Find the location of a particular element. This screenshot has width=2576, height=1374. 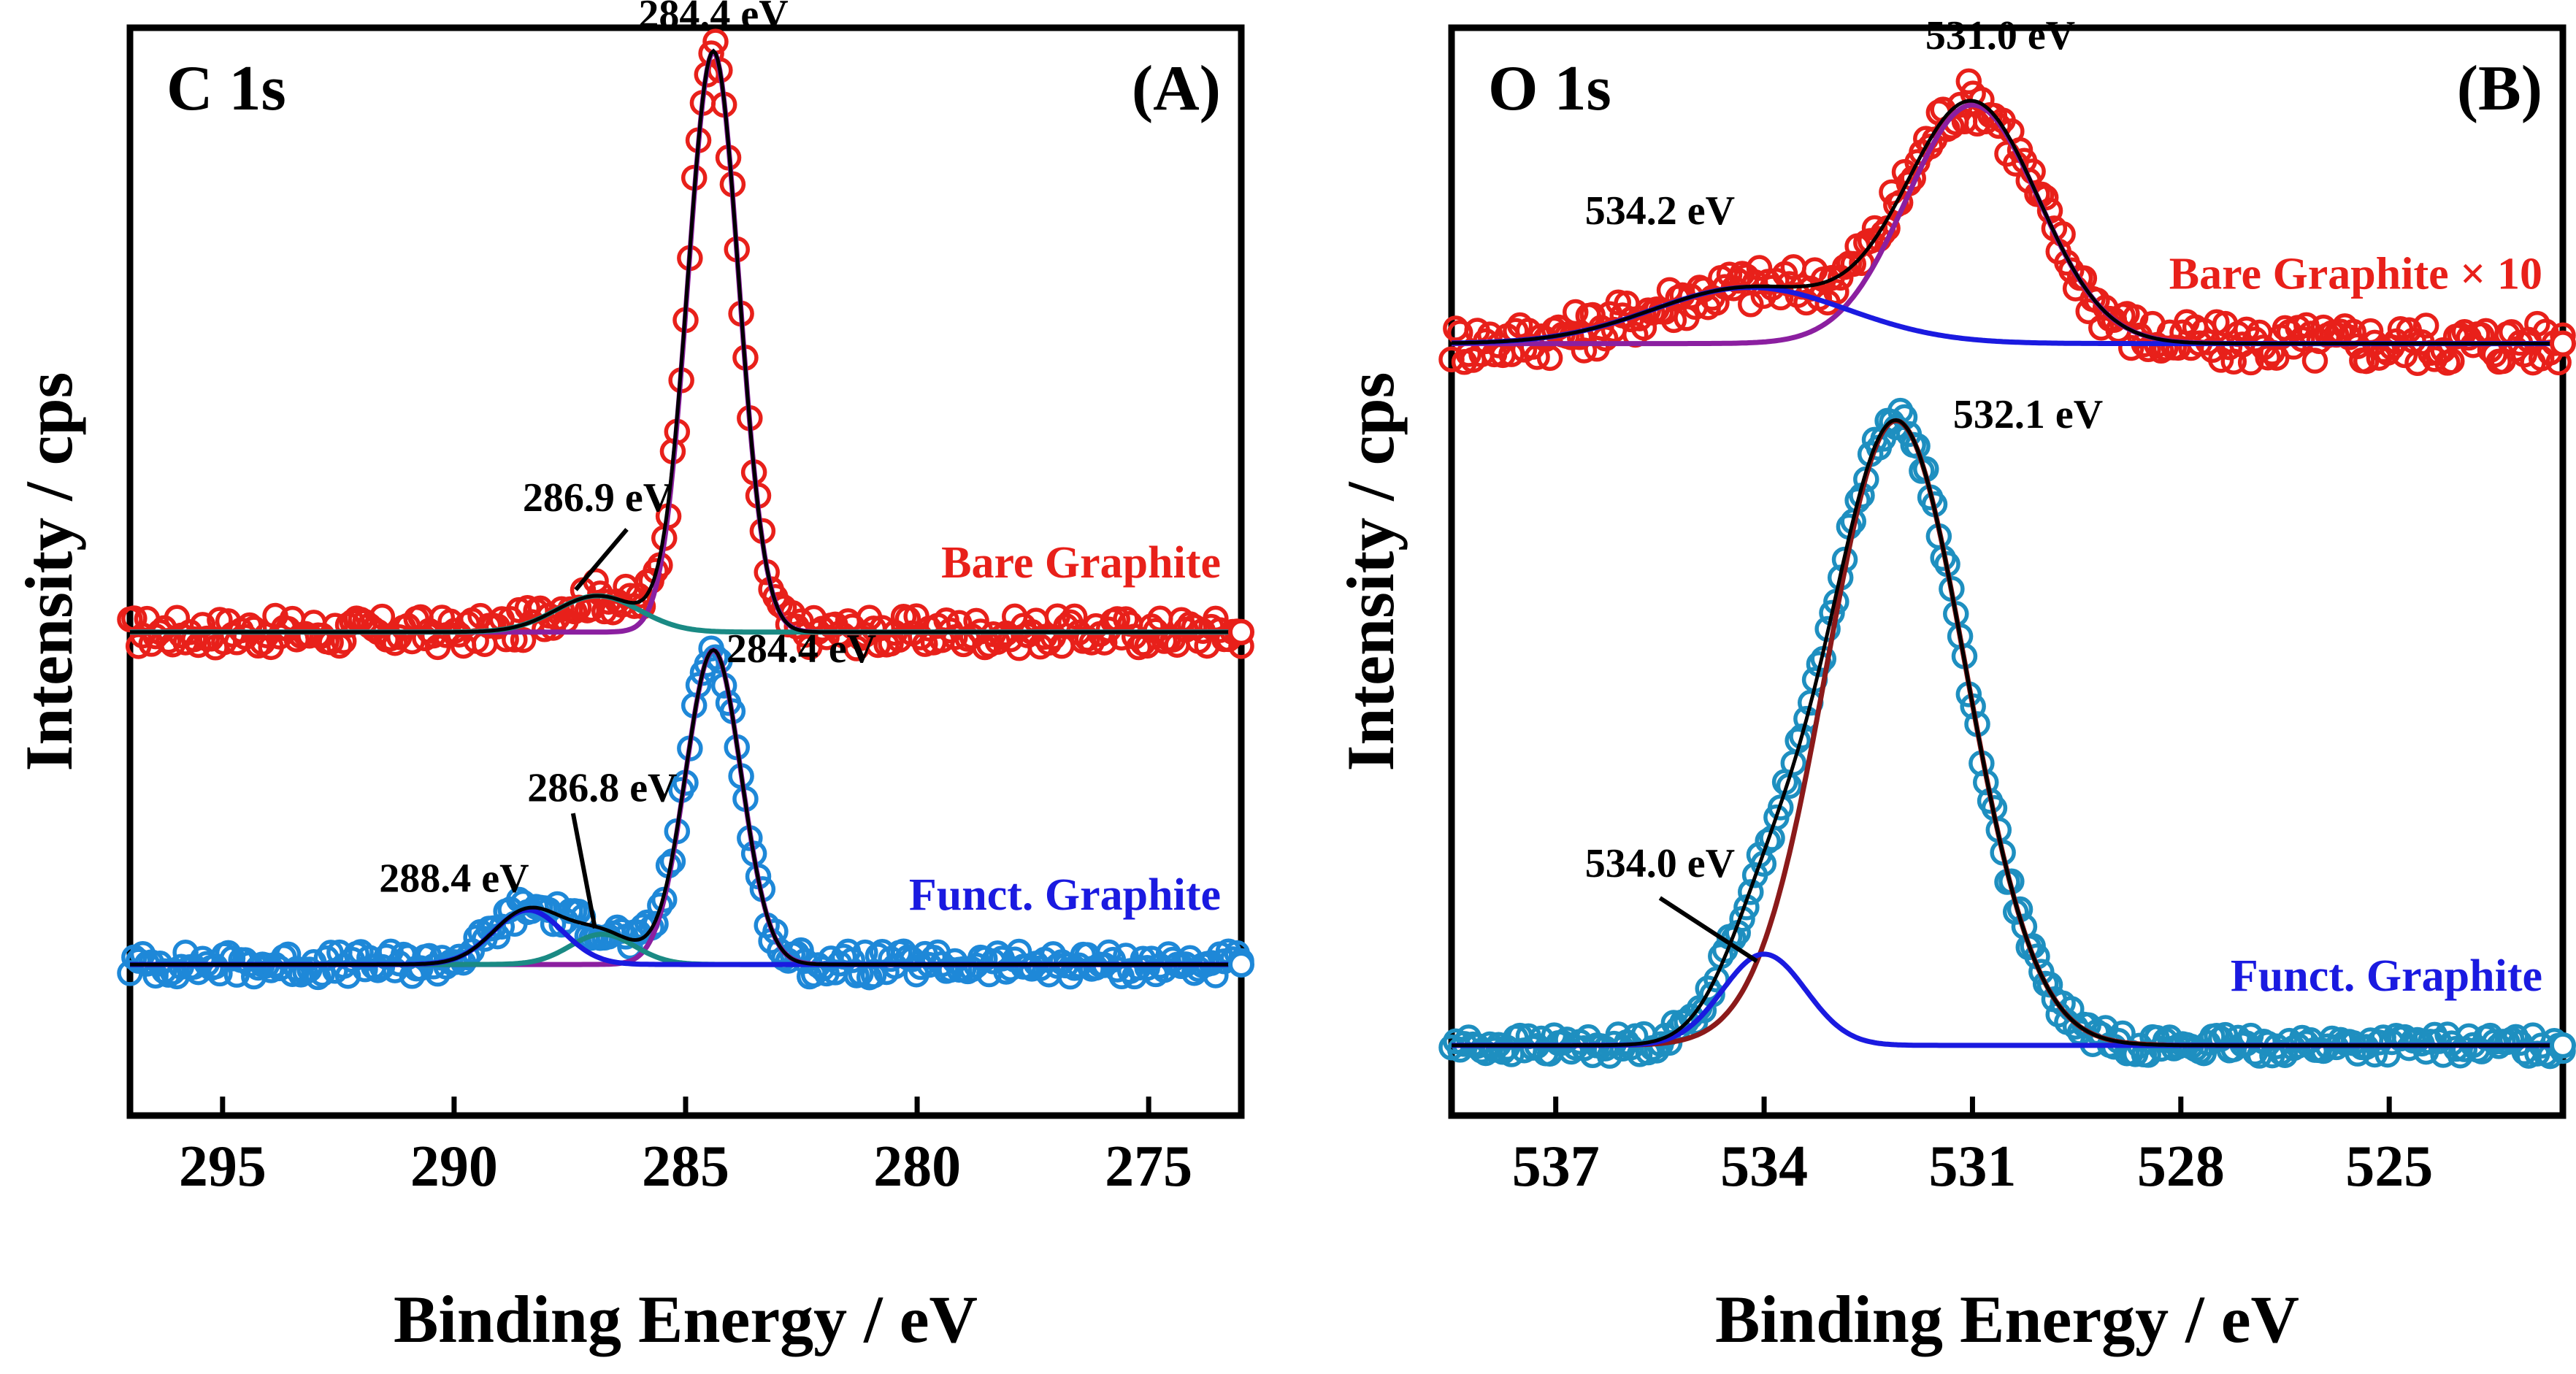

panel-title: C 1s is located at coordinates (226, 88).